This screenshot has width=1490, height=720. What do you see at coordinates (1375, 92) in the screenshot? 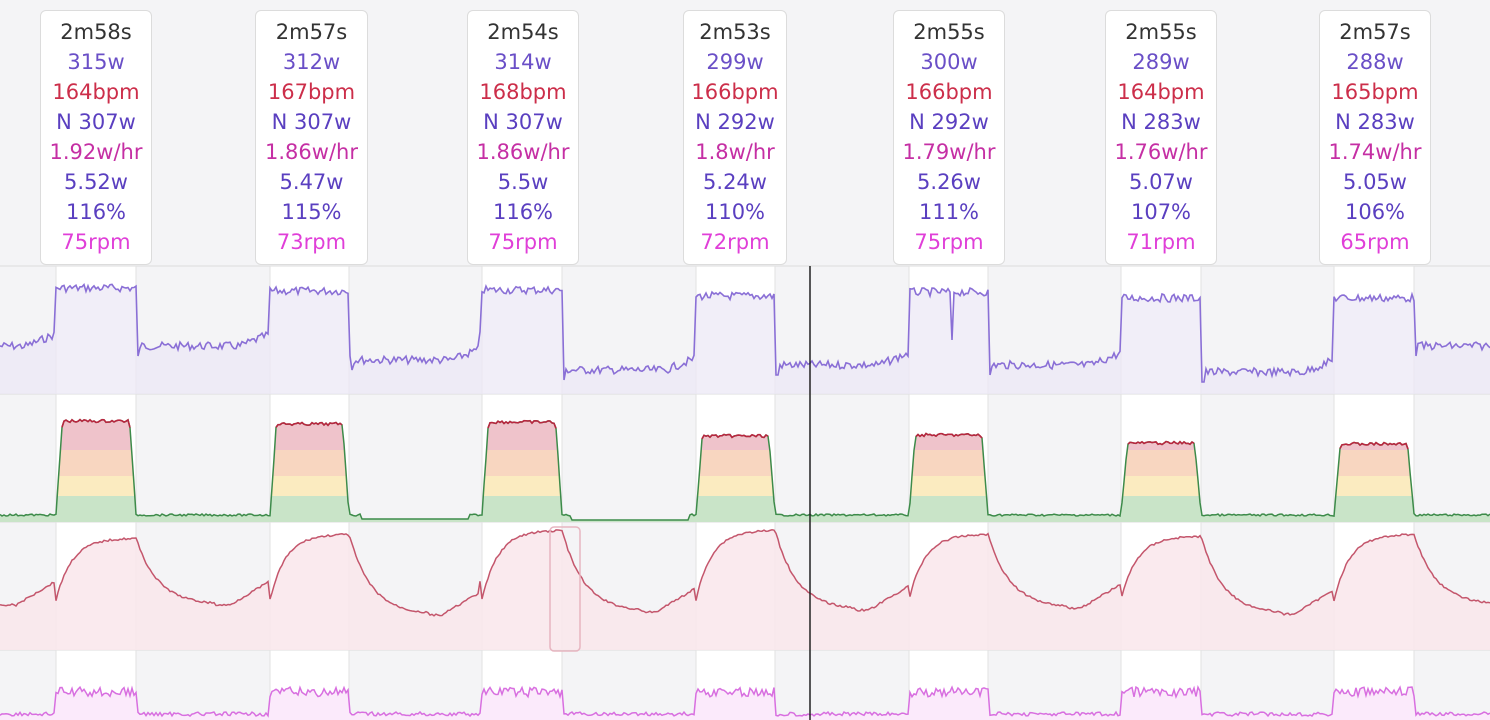
I see `tooltip-hr: 165bpm` at bounding box center [1375, 92].